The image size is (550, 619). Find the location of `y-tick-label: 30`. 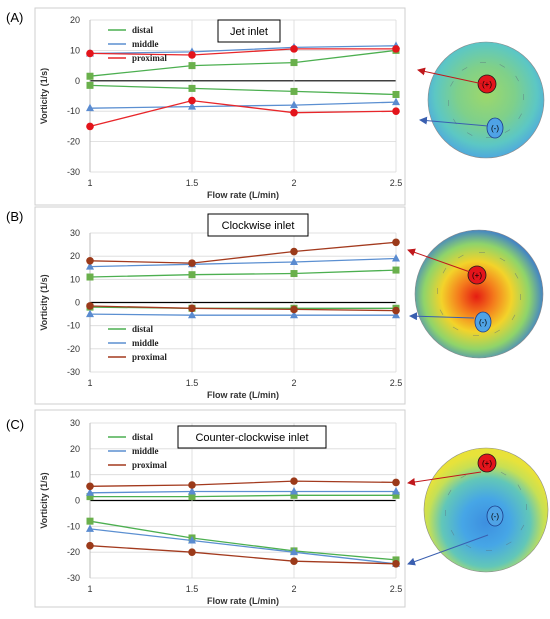

y-tick-label: 30 is located at coordinates (75, 233).